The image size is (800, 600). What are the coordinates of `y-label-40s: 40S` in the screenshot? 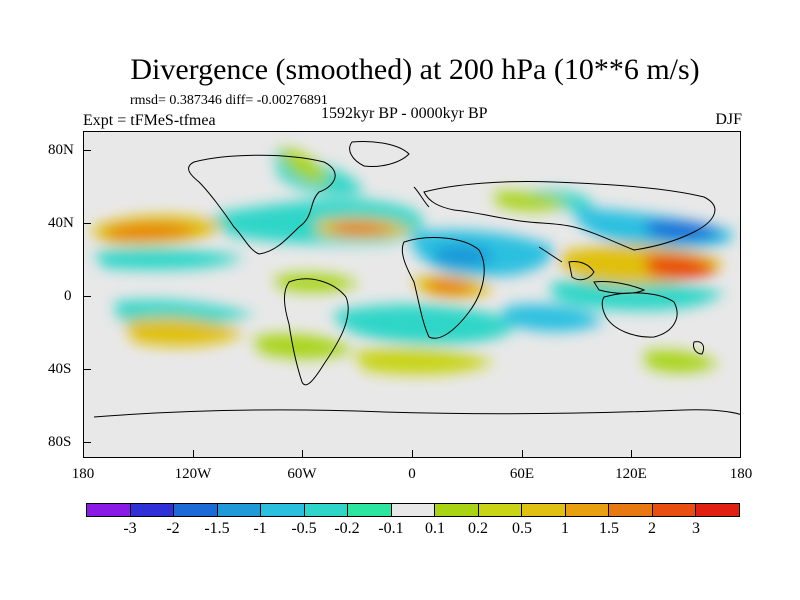 It's located at (60, 369).